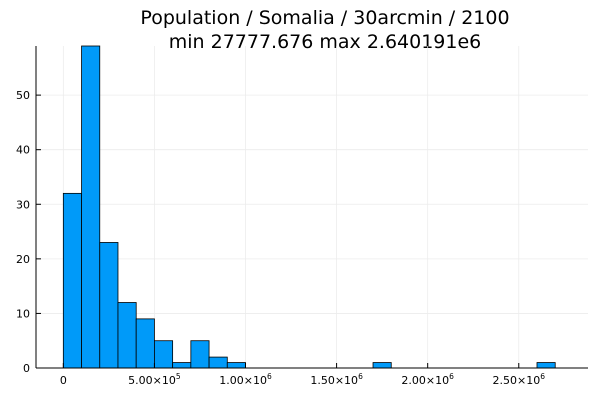 The width and height of the screenshot is (600, 400). I want to click on x-tick-label: 0, so click(63, 380).